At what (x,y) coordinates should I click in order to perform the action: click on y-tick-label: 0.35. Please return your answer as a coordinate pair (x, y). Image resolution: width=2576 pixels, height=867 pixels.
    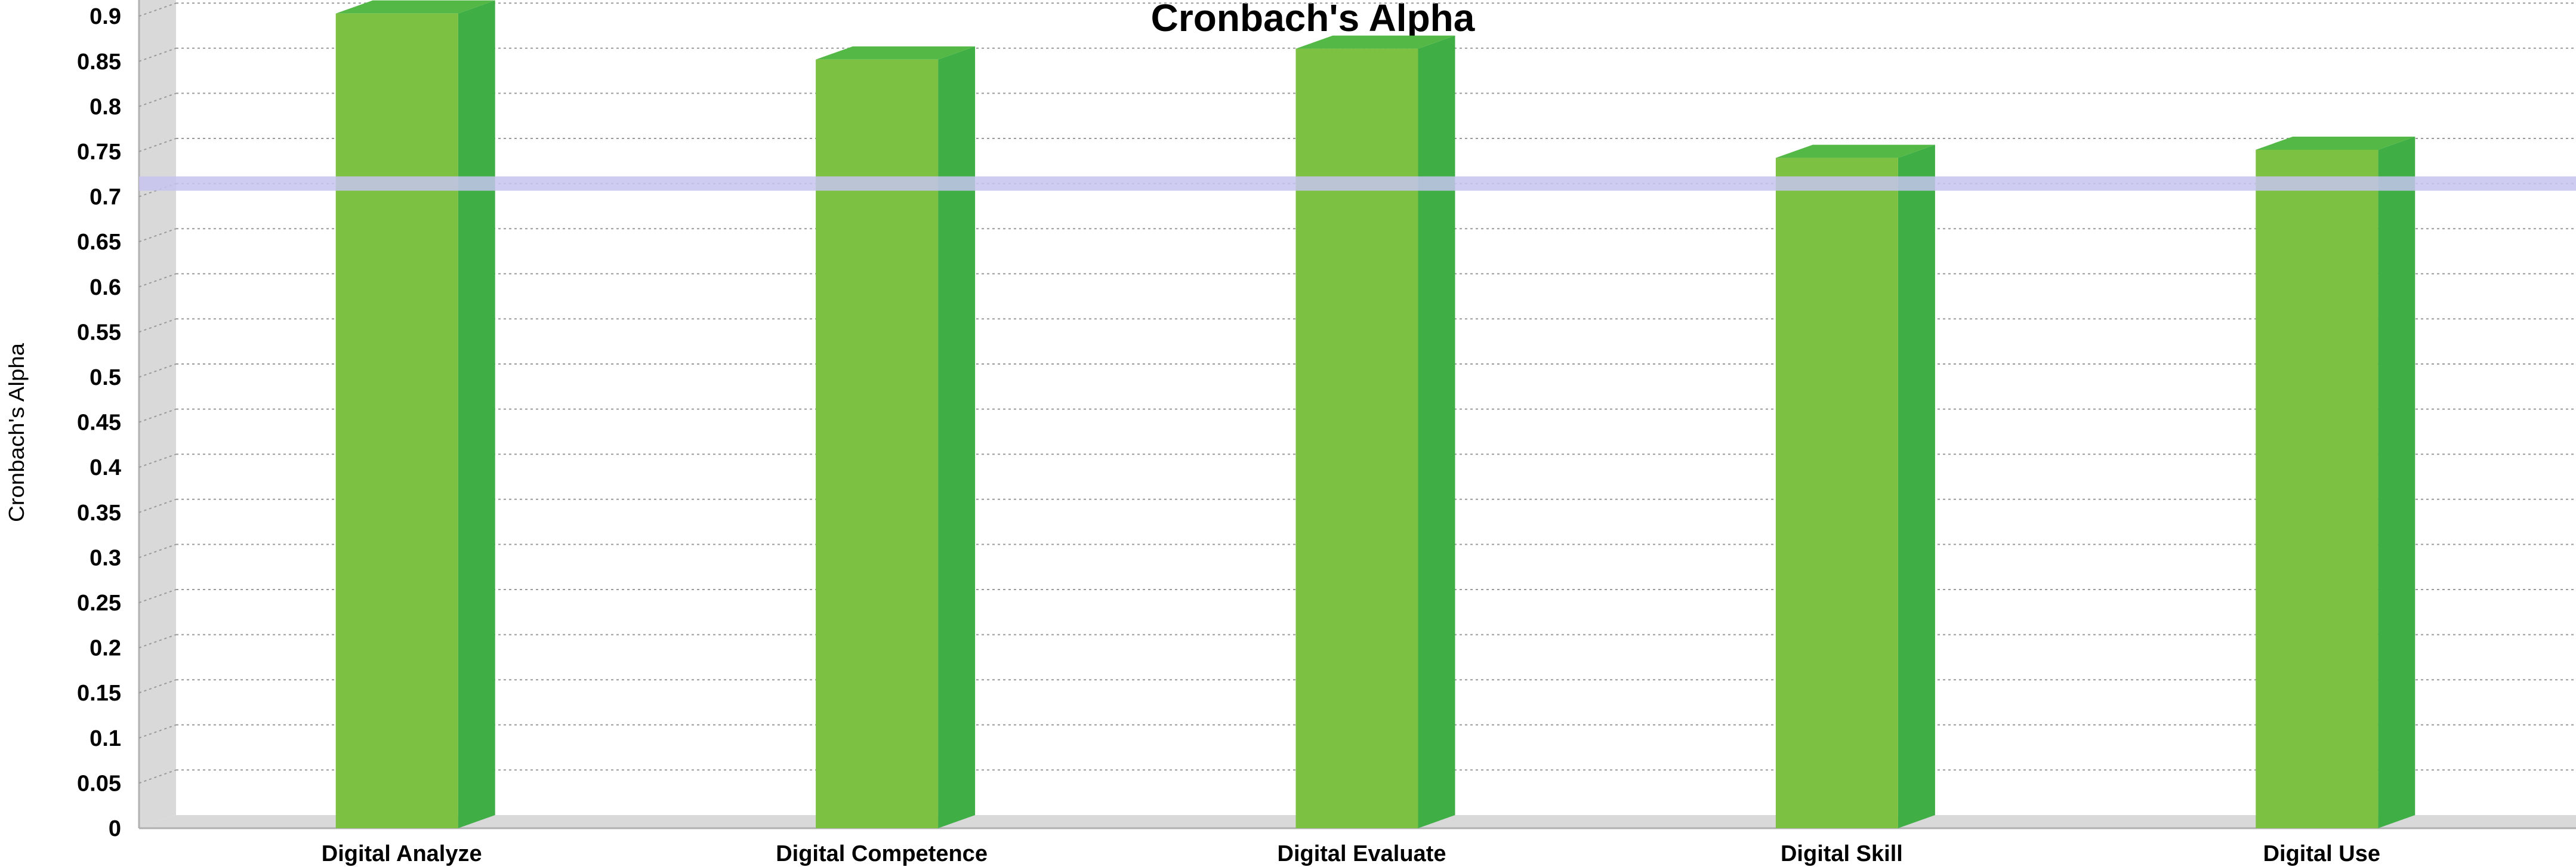
    Looking at the image, I should click on (99, 513).